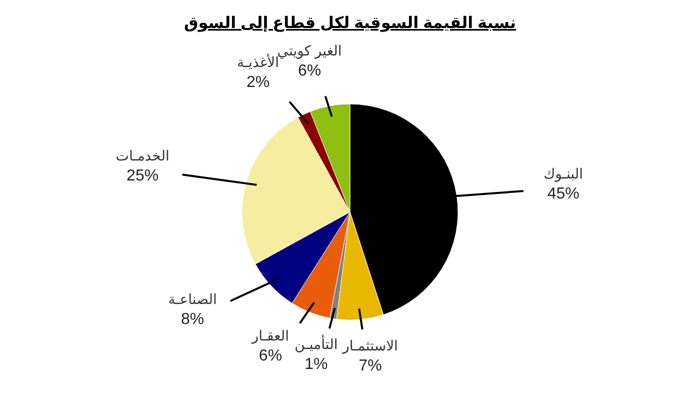  Describe the element at coordinates (142, 175) in the screenshot. I see `data-label: 25%` at that location.